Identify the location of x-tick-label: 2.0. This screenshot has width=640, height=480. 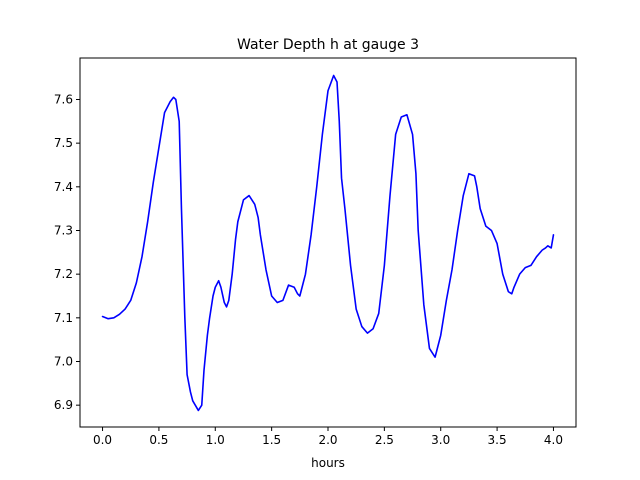
(327, 440).